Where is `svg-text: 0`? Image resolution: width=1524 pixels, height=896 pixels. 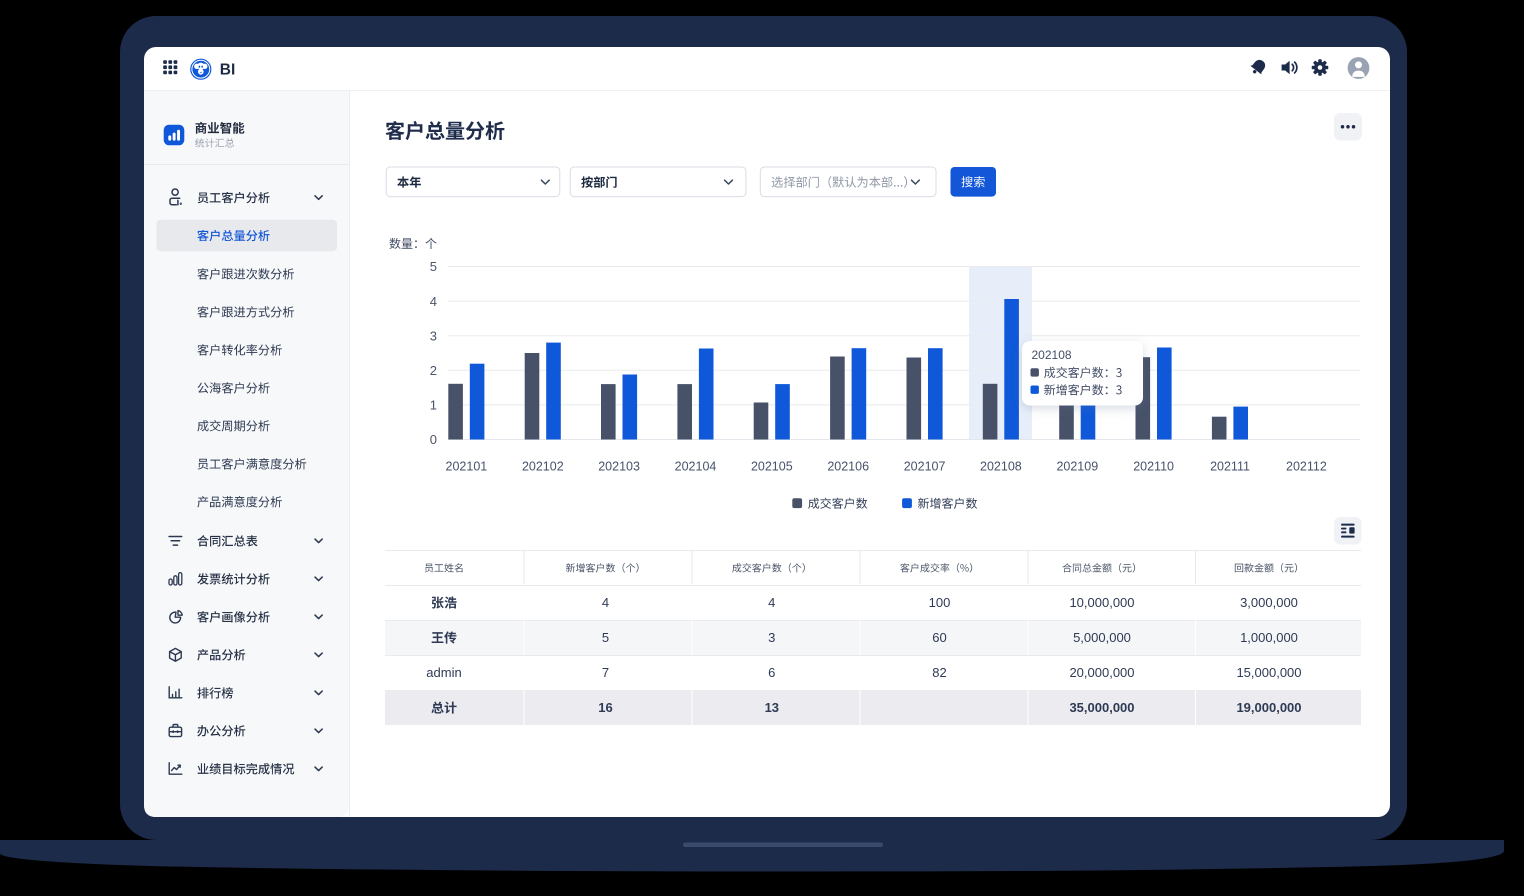
svg-text: 0 is located at coordinates (433, 439).